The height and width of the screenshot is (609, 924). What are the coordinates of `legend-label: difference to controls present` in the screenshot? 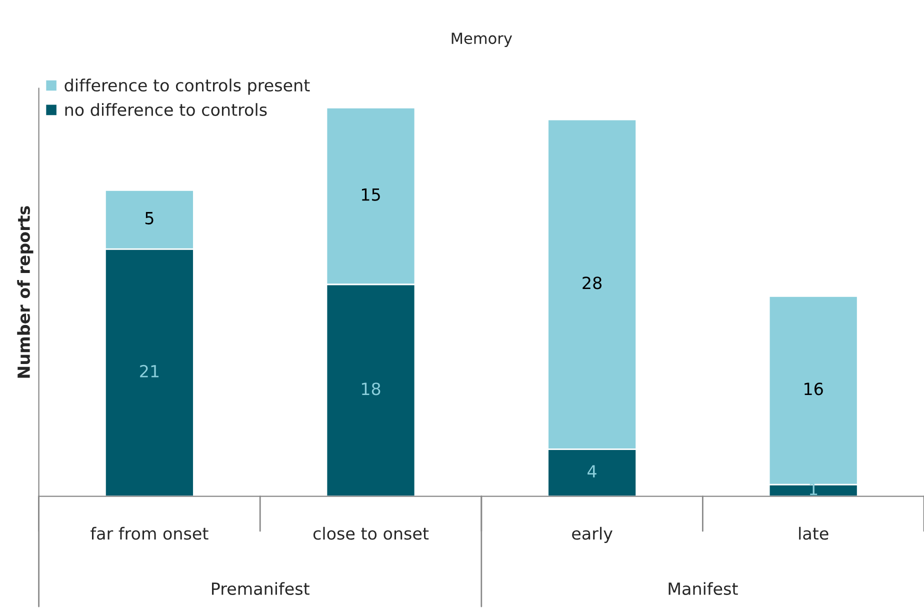 It's located at (187, 86).